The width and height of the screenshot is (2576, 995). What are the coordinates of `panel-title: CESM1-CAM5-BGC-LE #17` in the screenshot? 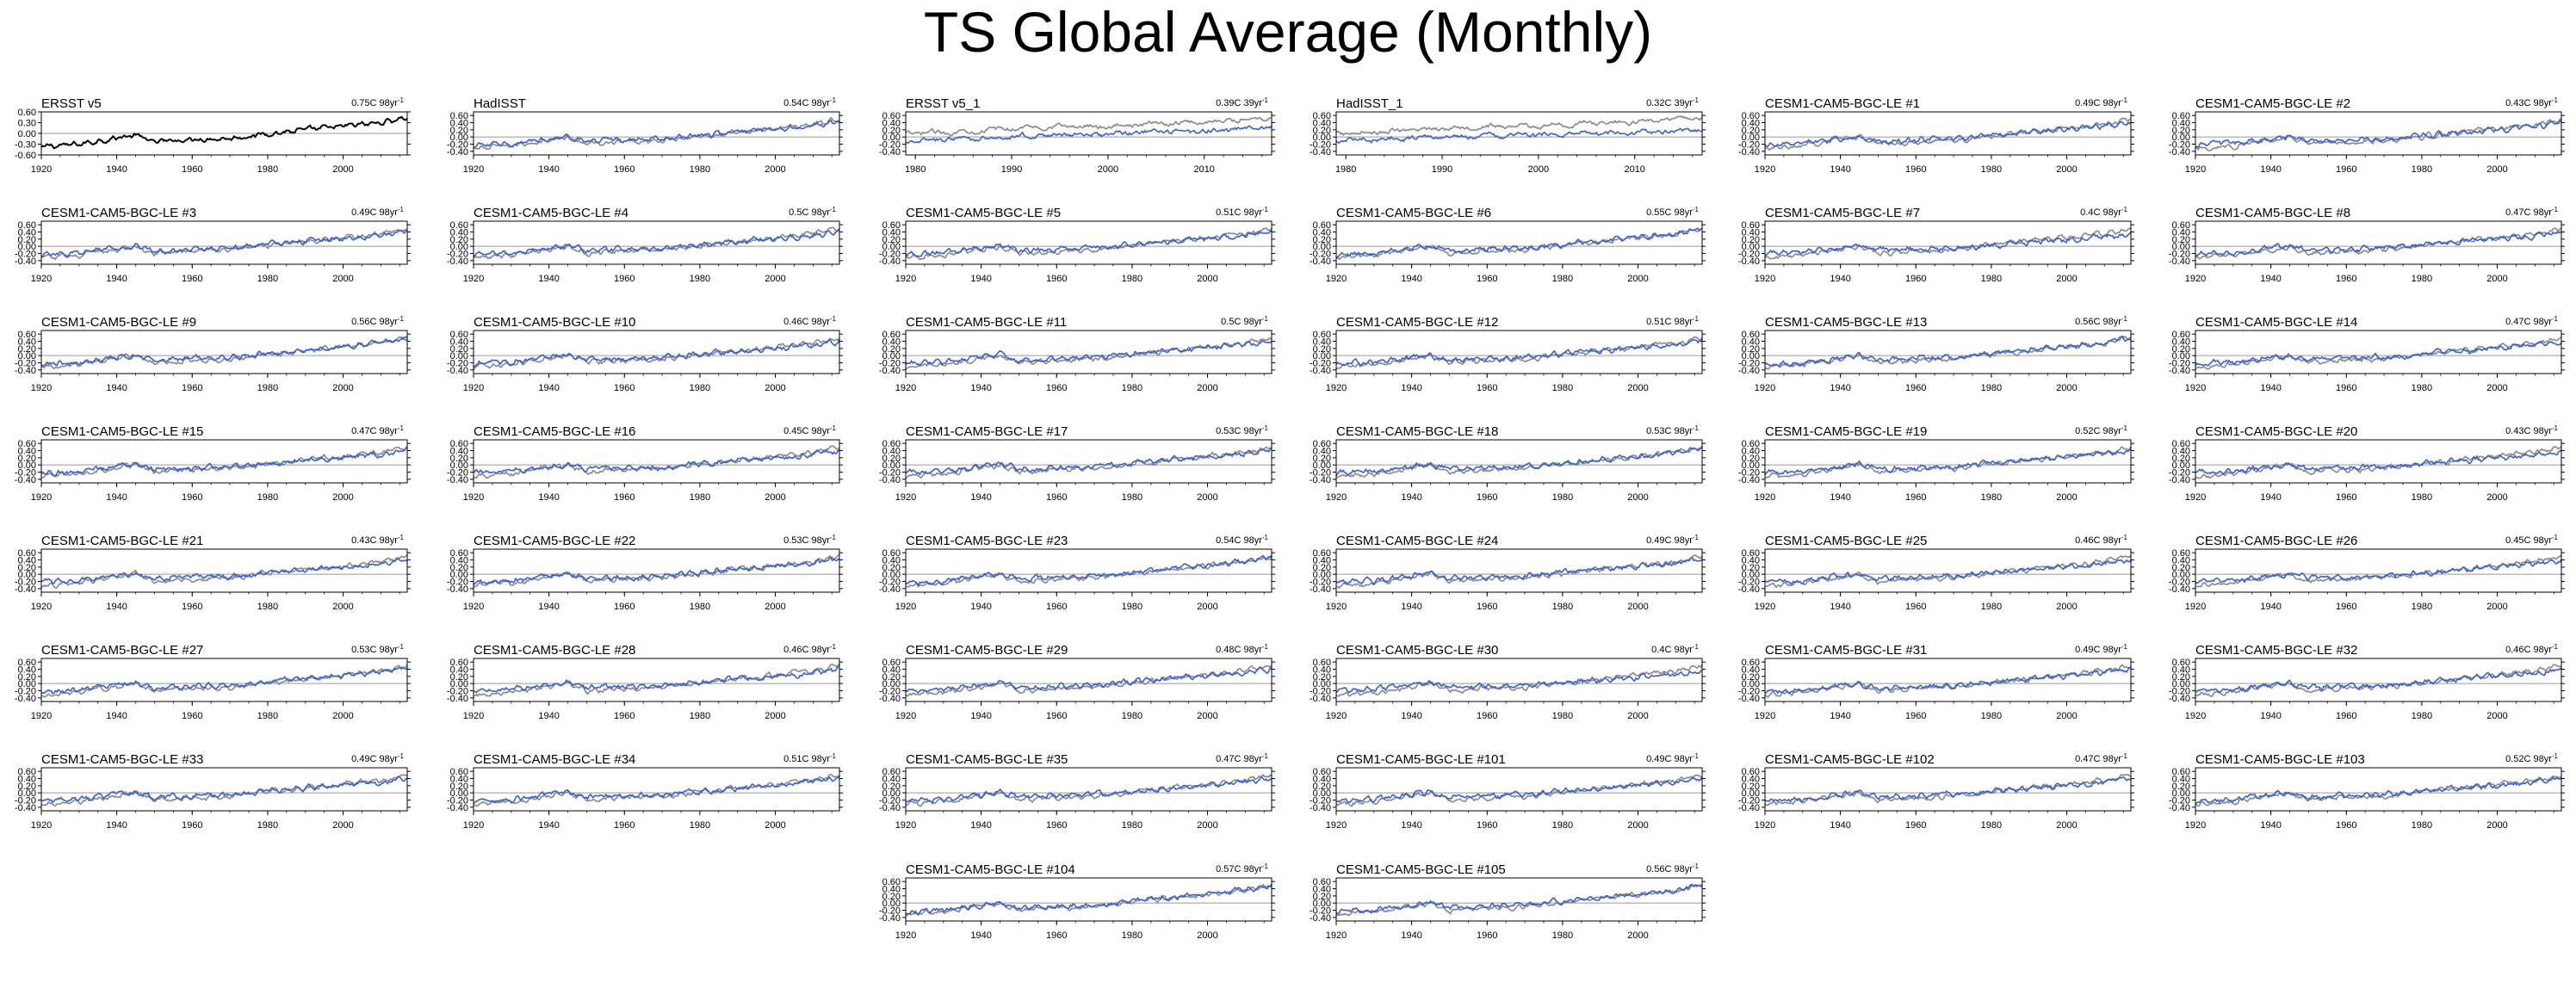 It's located at (987, 432).